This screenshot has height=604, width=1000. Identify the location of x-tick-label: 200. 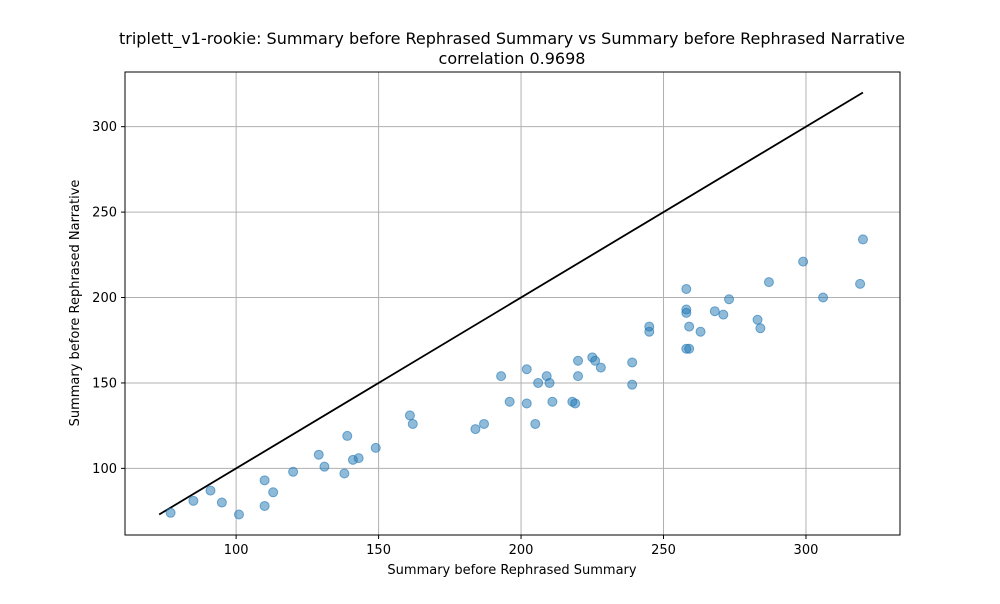
(521, 550).